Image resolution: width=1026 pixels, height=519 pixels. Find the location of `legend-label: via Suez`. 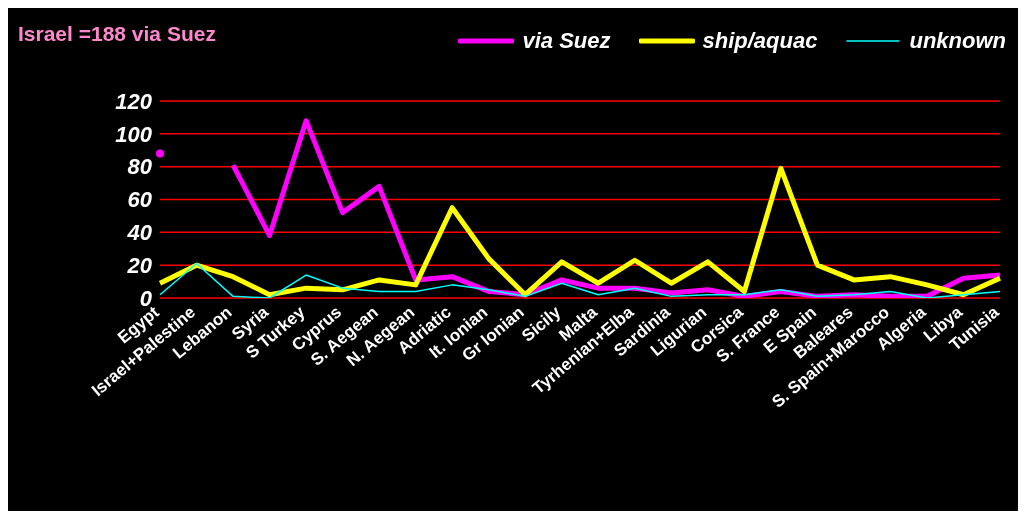

legend-label: via Suez is located at coordinates (566, 41).